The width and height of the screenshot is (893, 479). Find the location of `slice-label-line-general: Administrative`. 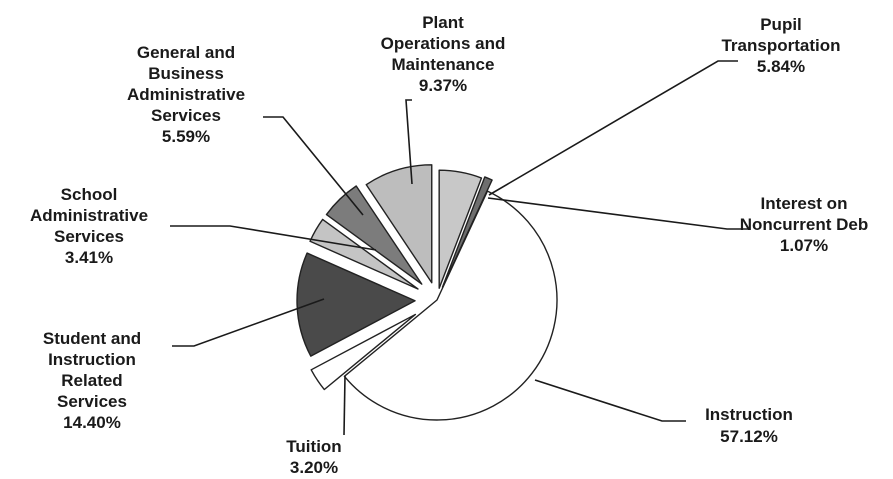

slice-label-line-general: Administrative is located at coordinates (186, 94).